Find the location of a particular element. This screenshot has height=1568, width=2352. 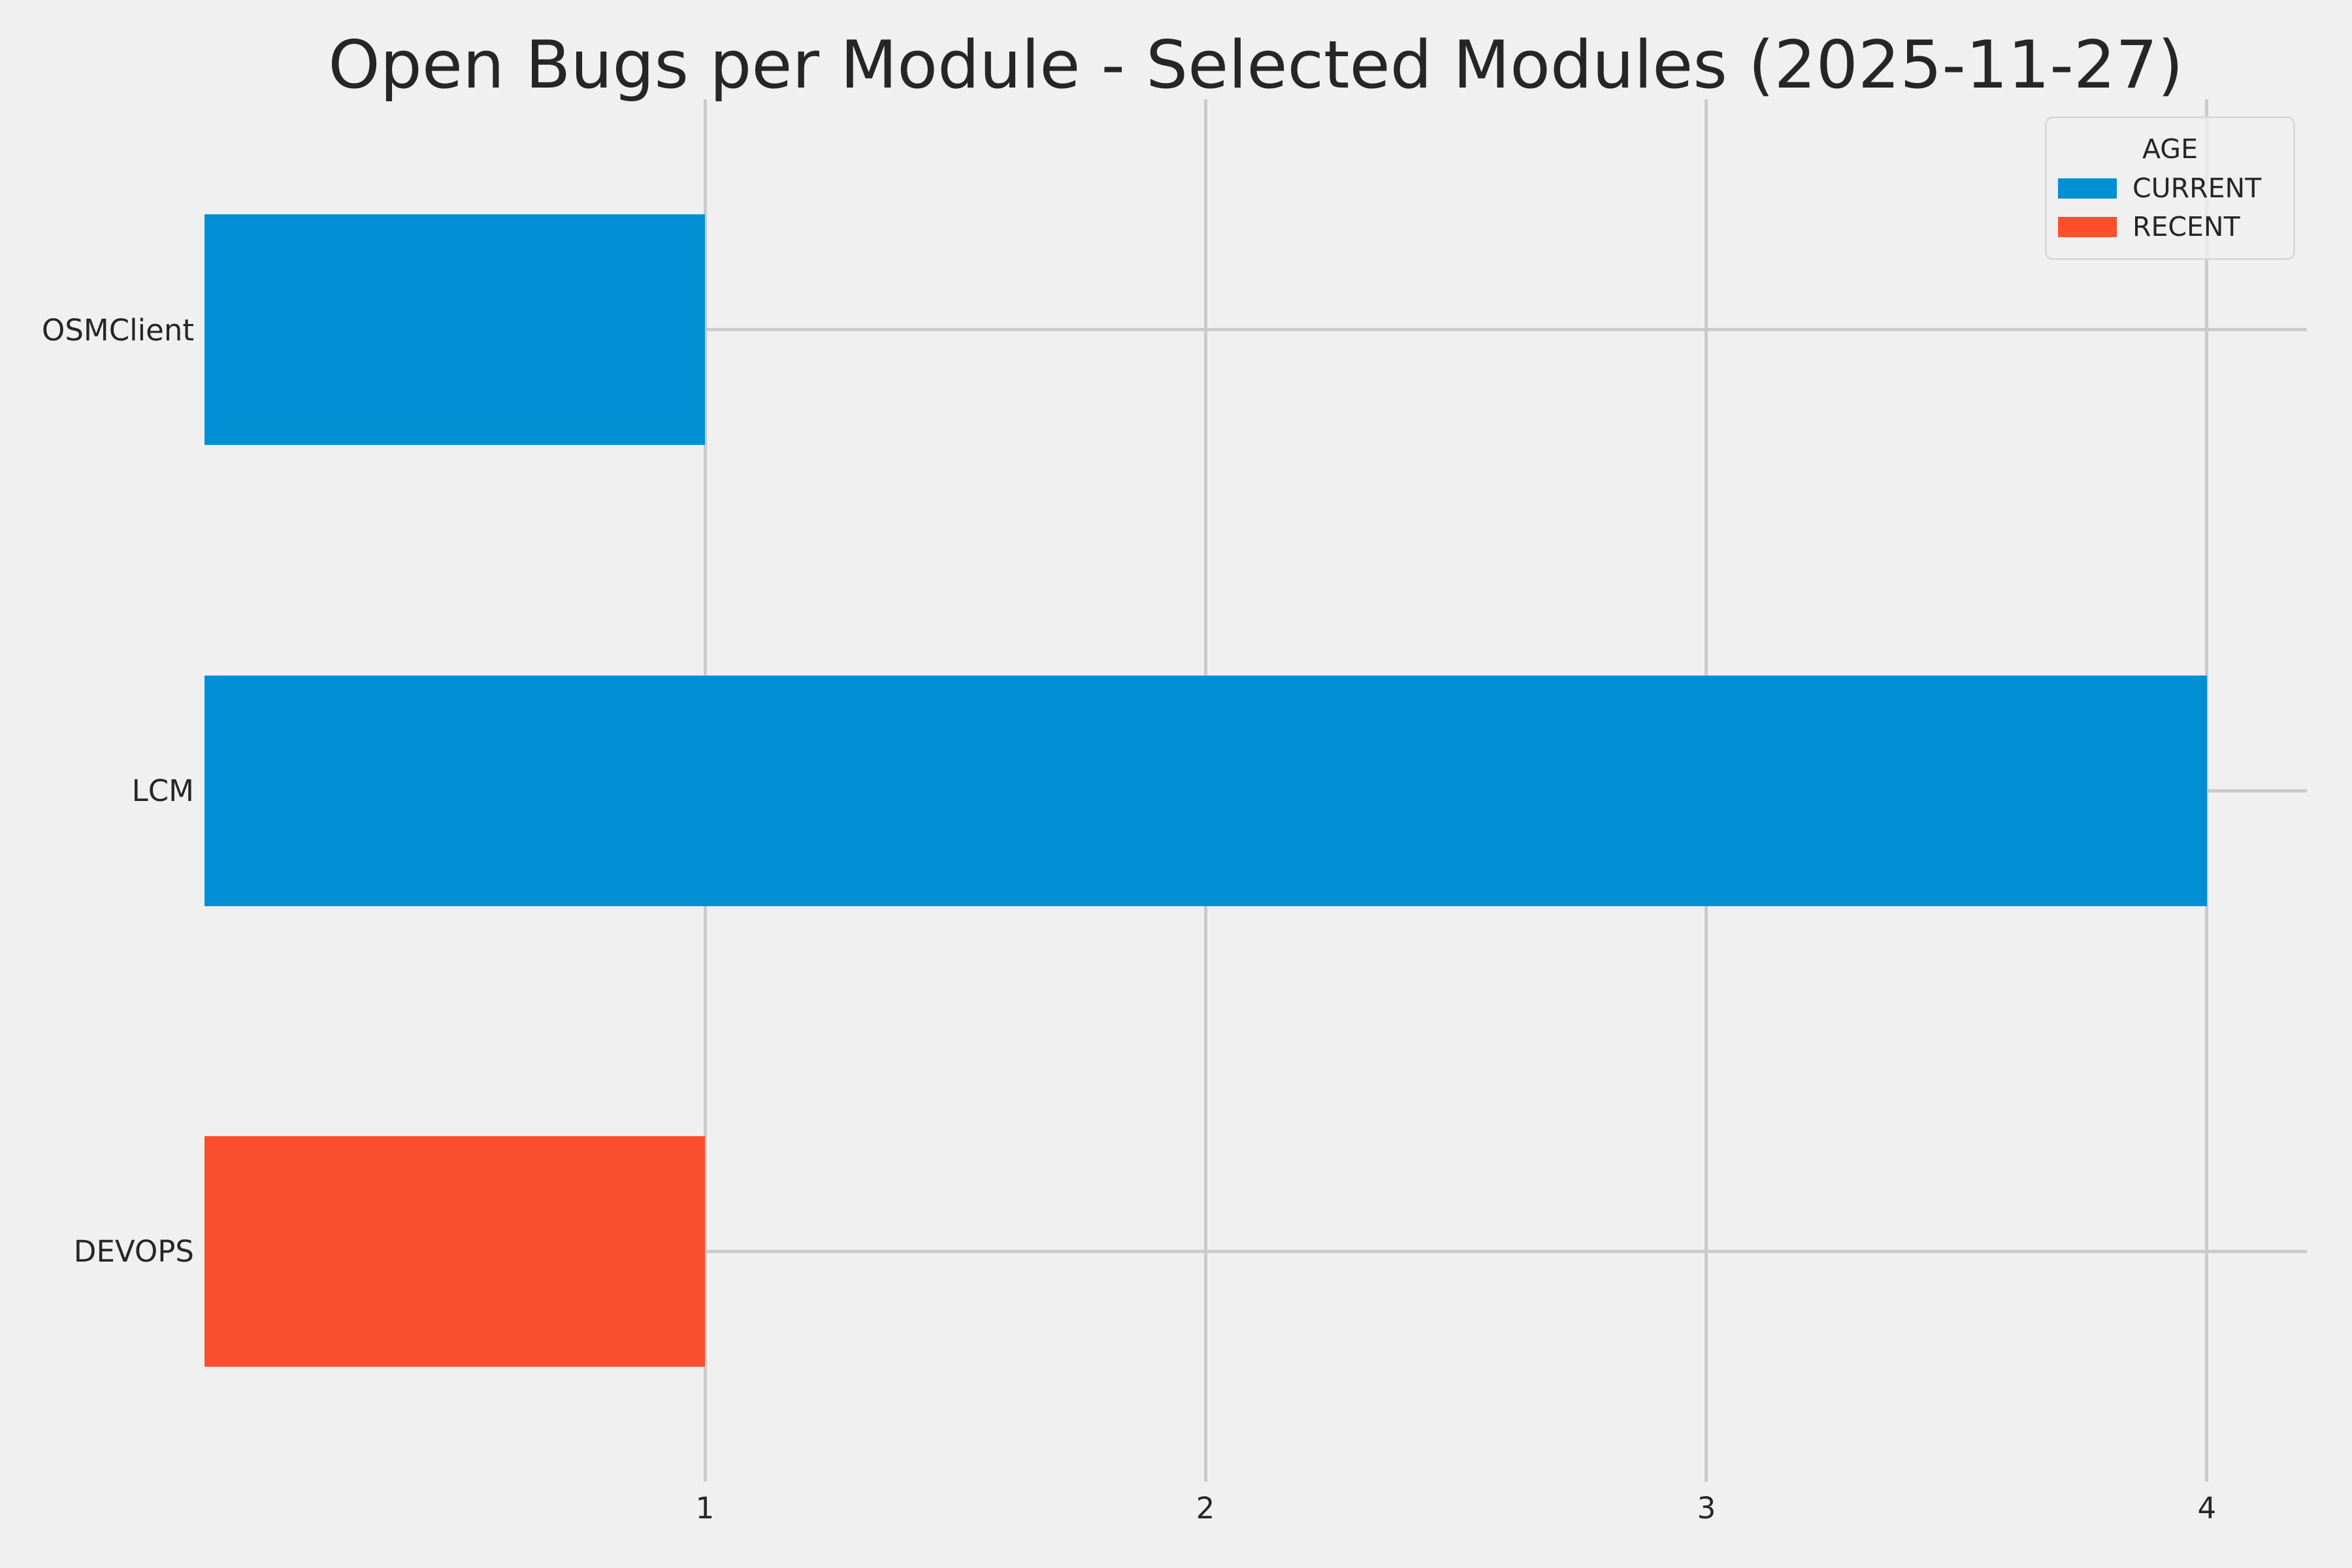

legend-entry-current: CURRENT is located at coordinates (2170, 188).